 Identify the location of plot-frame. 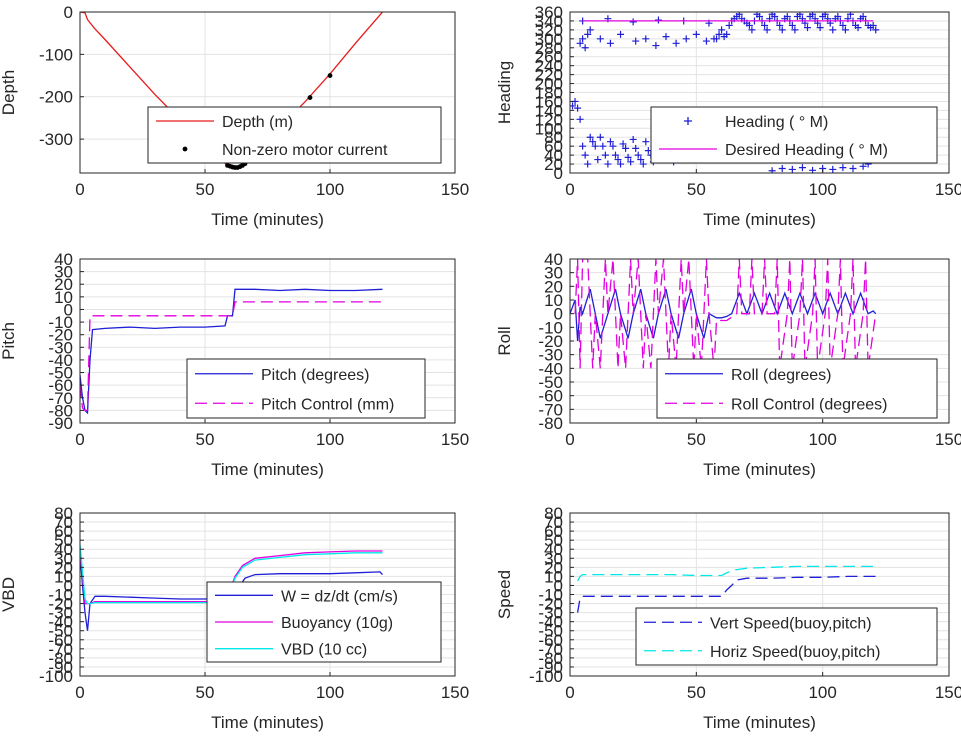
(267, 341).